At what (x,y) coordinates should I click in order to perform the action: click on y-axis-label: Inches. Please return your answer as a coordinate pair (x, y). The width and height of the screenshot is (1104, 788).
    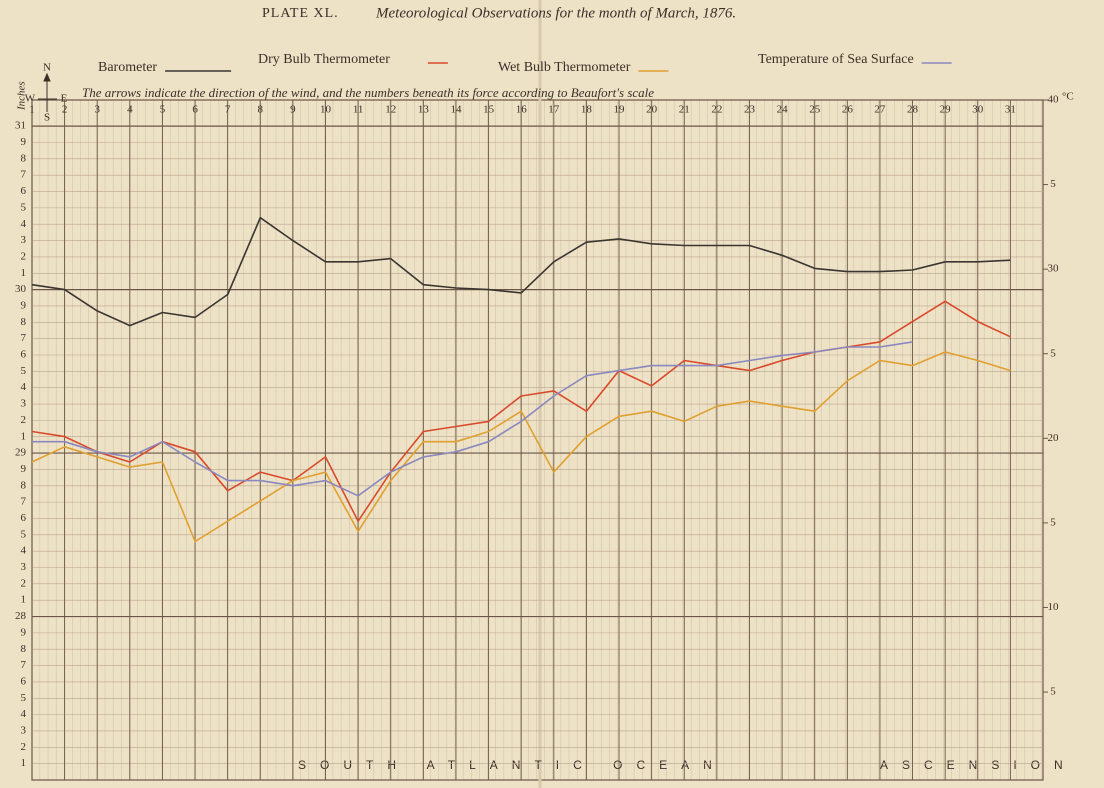
    Looking at the image, I should click on (22, 96).